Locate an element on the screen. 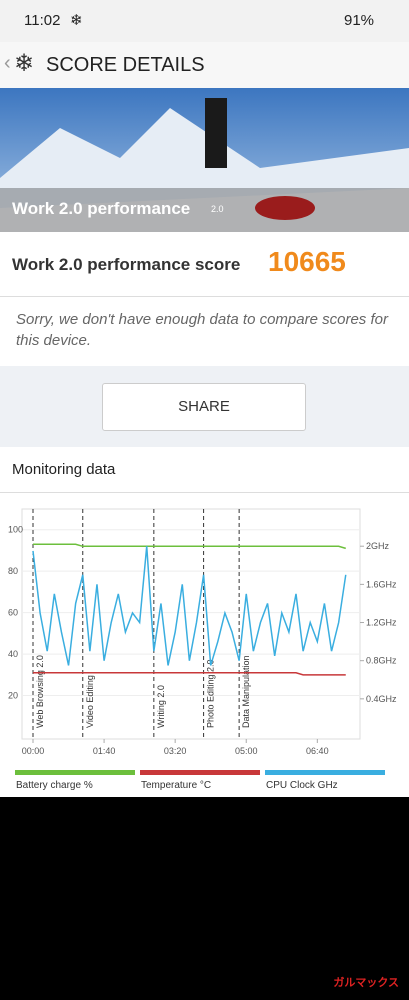  time: 11:02 is located at coordinates (42, 20).